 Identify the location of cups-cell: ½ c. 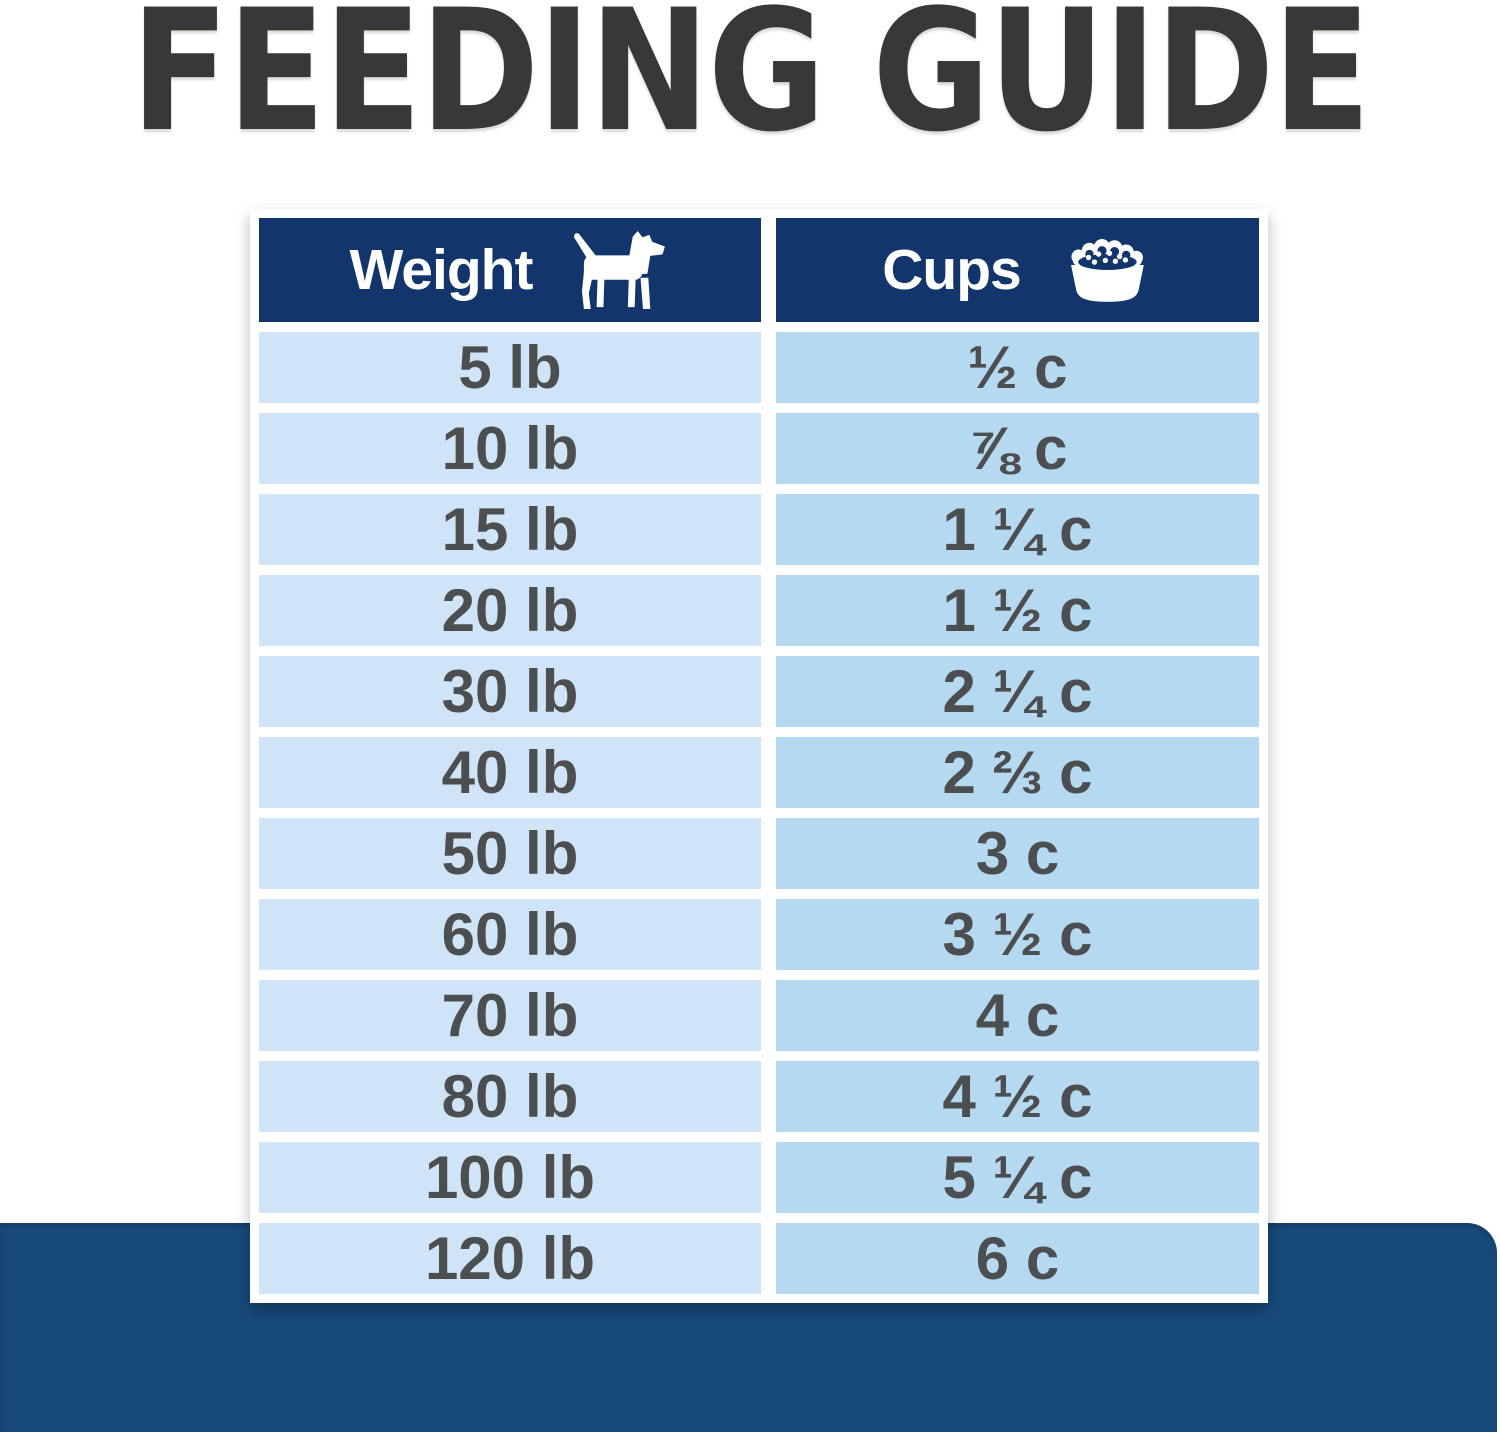
(1017, 367).